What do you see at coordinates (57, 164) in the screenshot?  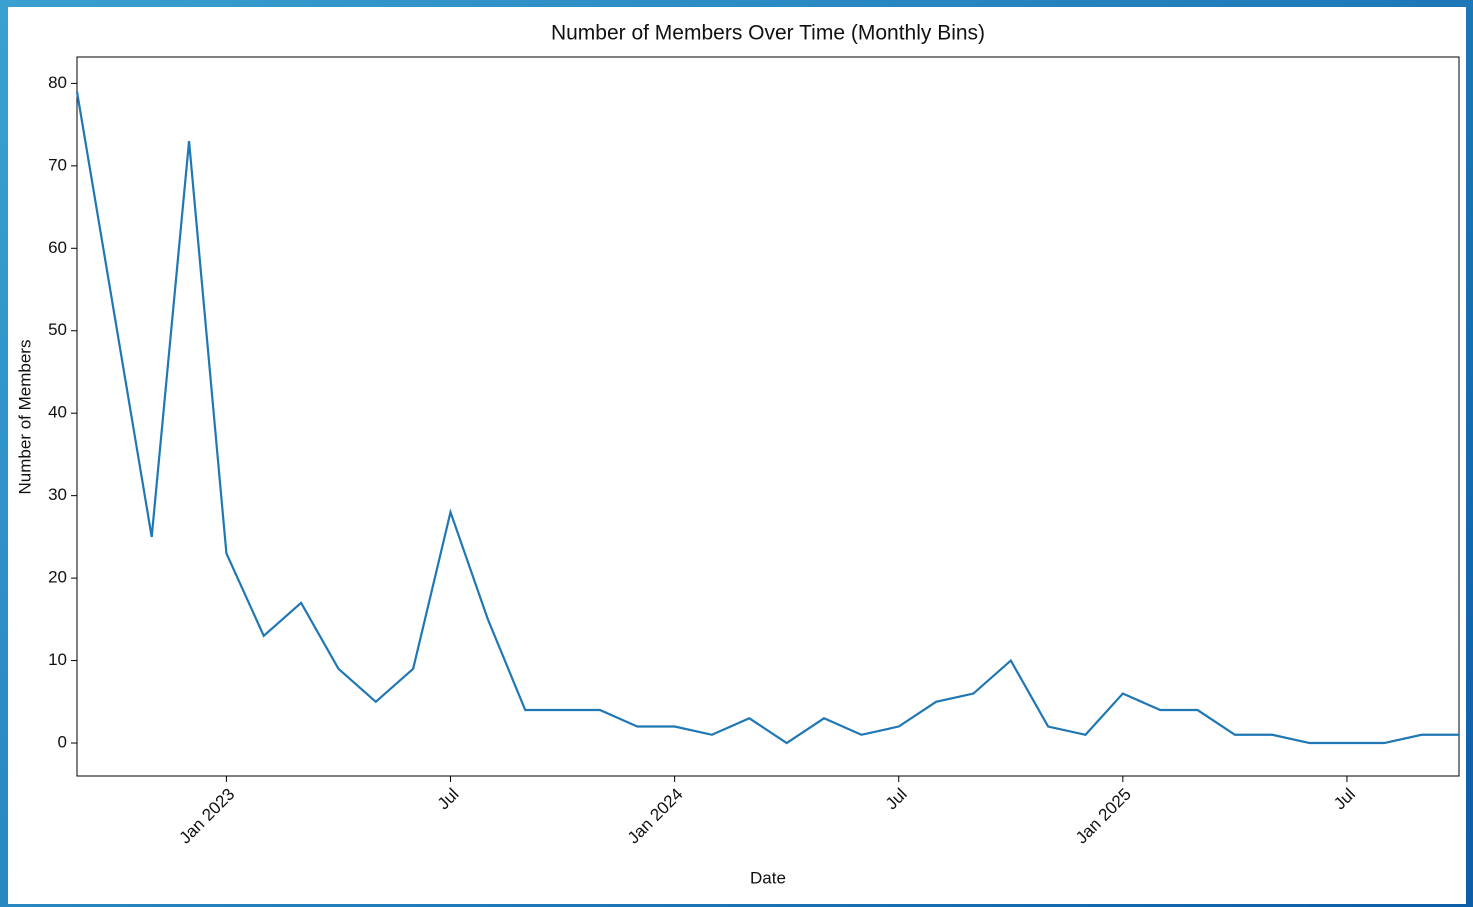 I see `y-tick-label: 70` at bounding box center [57, 164].